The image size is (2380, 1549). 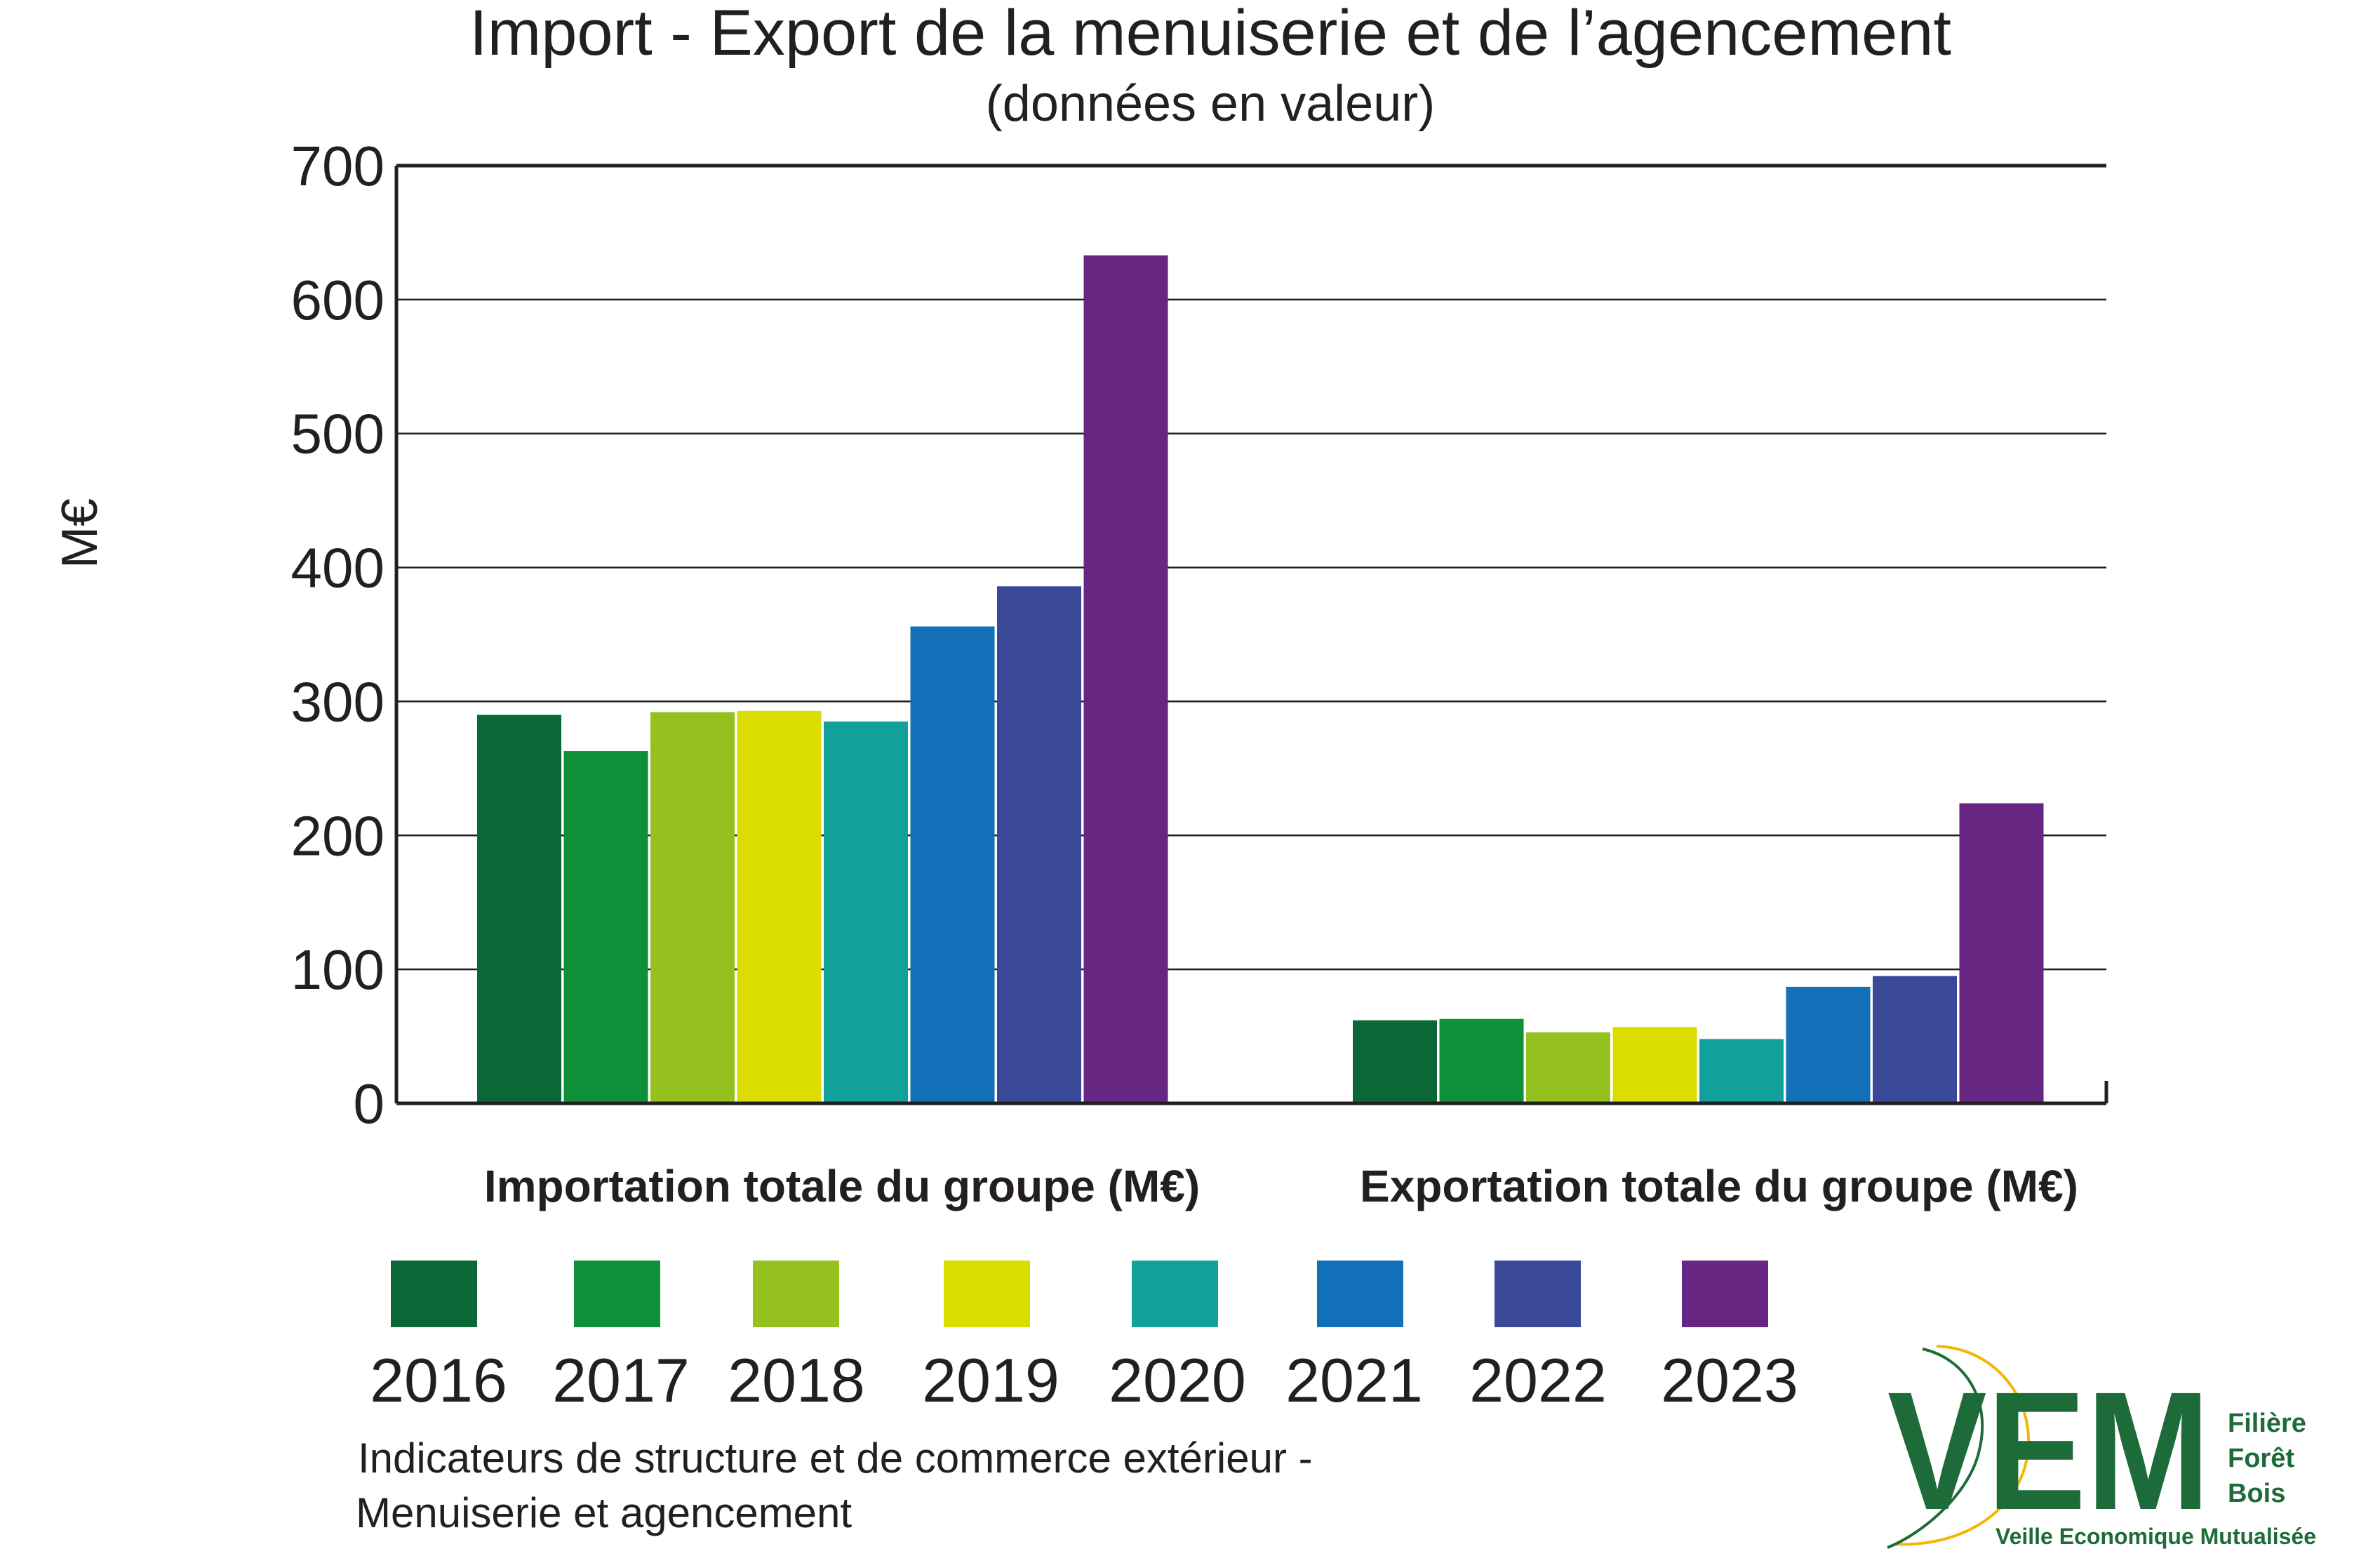 I want to click on legend-swatch-2018, so click(x=796, y=1294).